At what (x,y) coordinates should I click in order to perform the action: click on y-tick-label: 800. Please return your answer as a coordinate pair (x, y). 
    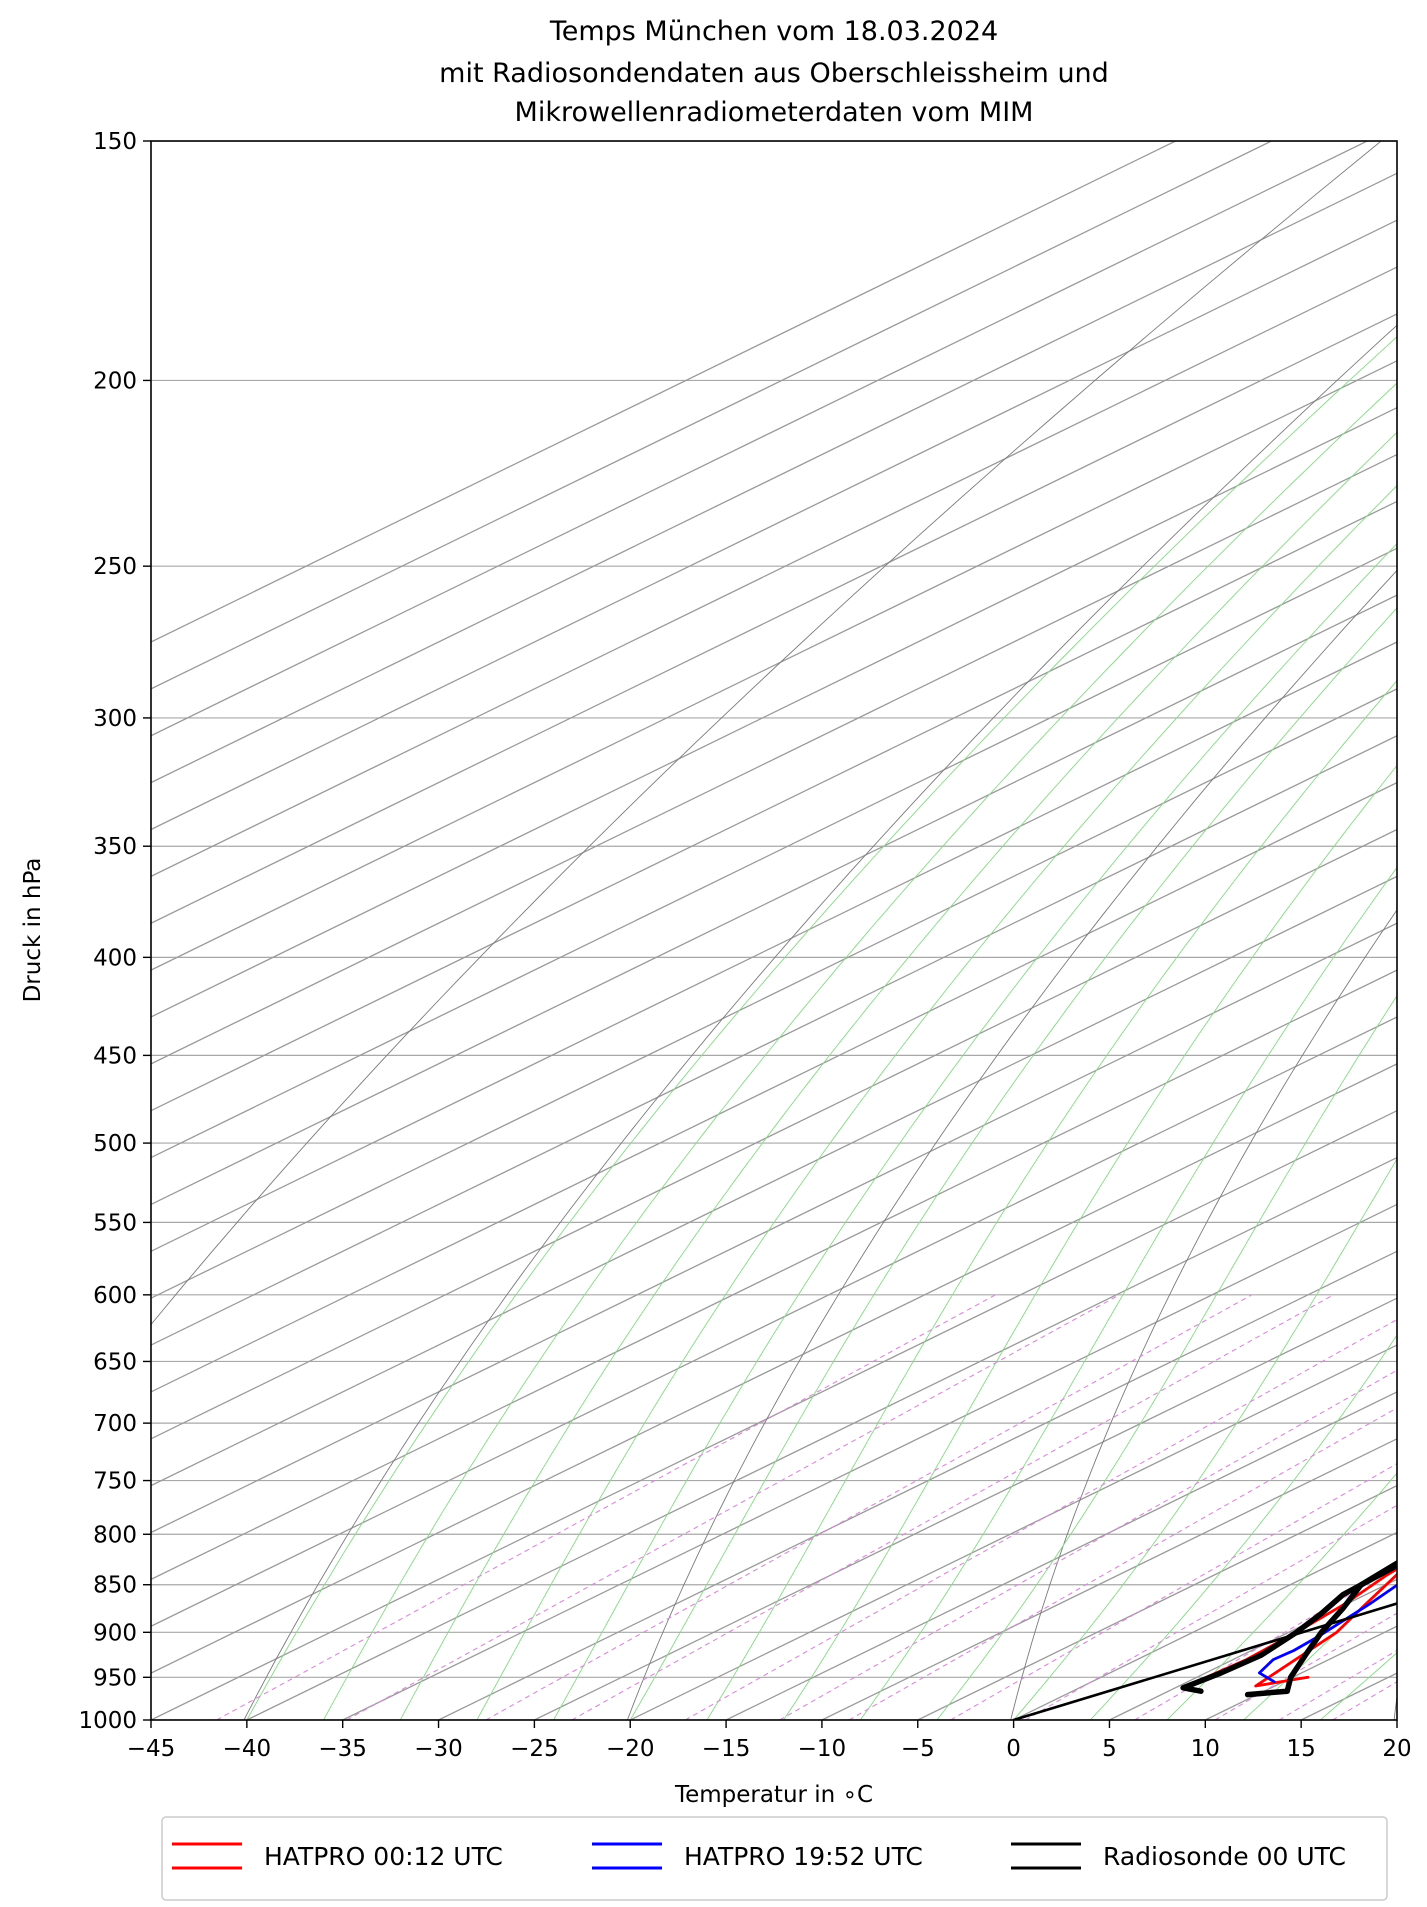
    Looking at the image, I should click on (115, 1535).